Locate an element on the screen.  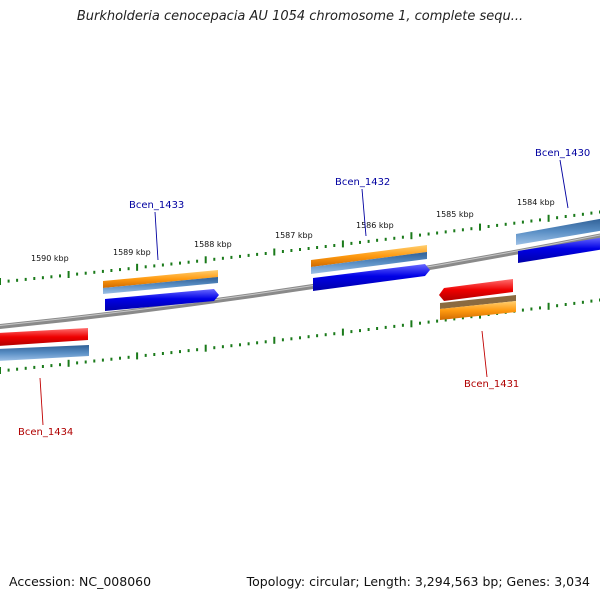
gene-bcen-1434-steel-track is located at coordinates (44, 353).